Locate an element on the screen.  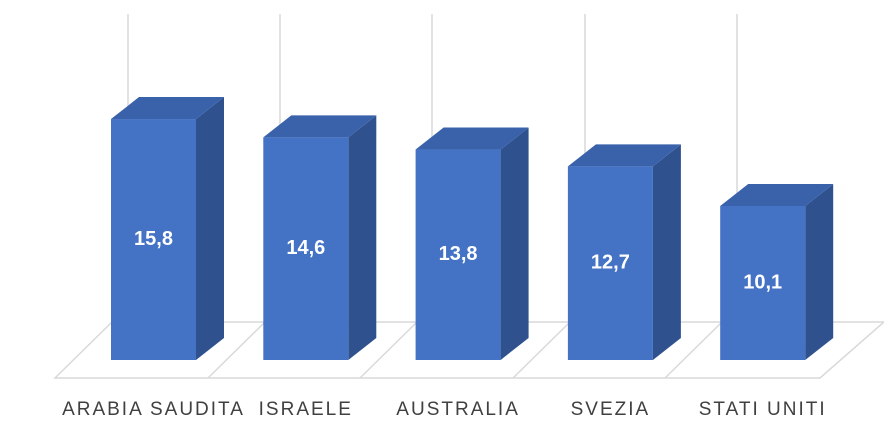
x-tick-label: AUSTRALIA is located at coordinates (458, 409).